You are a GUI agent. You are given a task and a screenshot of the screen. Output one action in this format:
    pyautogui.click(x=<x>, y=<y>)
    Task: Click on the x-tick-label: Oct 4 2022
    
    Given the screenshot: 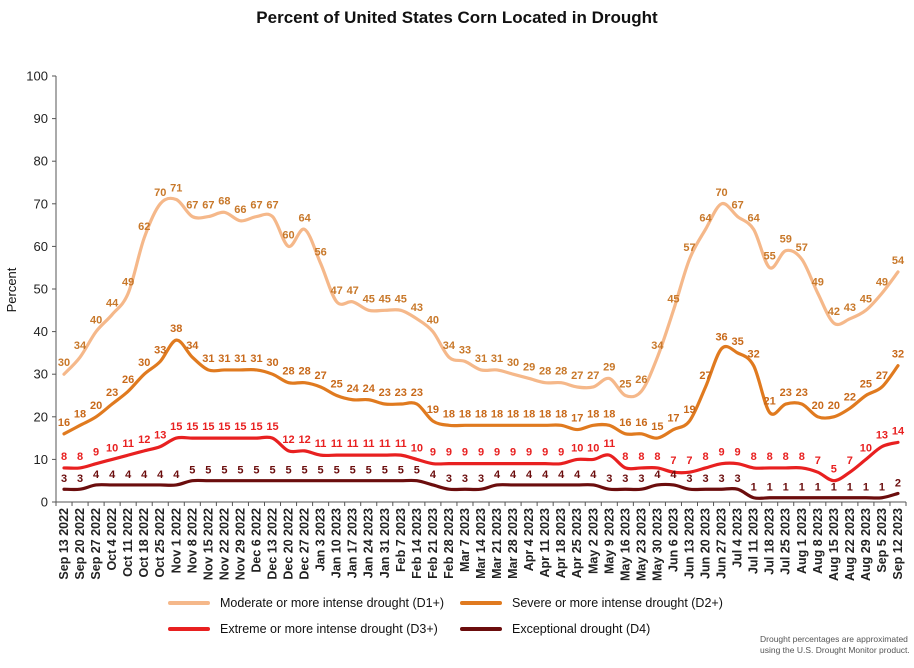 What is the action you would take?
    pyautogui.click(x=112, y=539)
    